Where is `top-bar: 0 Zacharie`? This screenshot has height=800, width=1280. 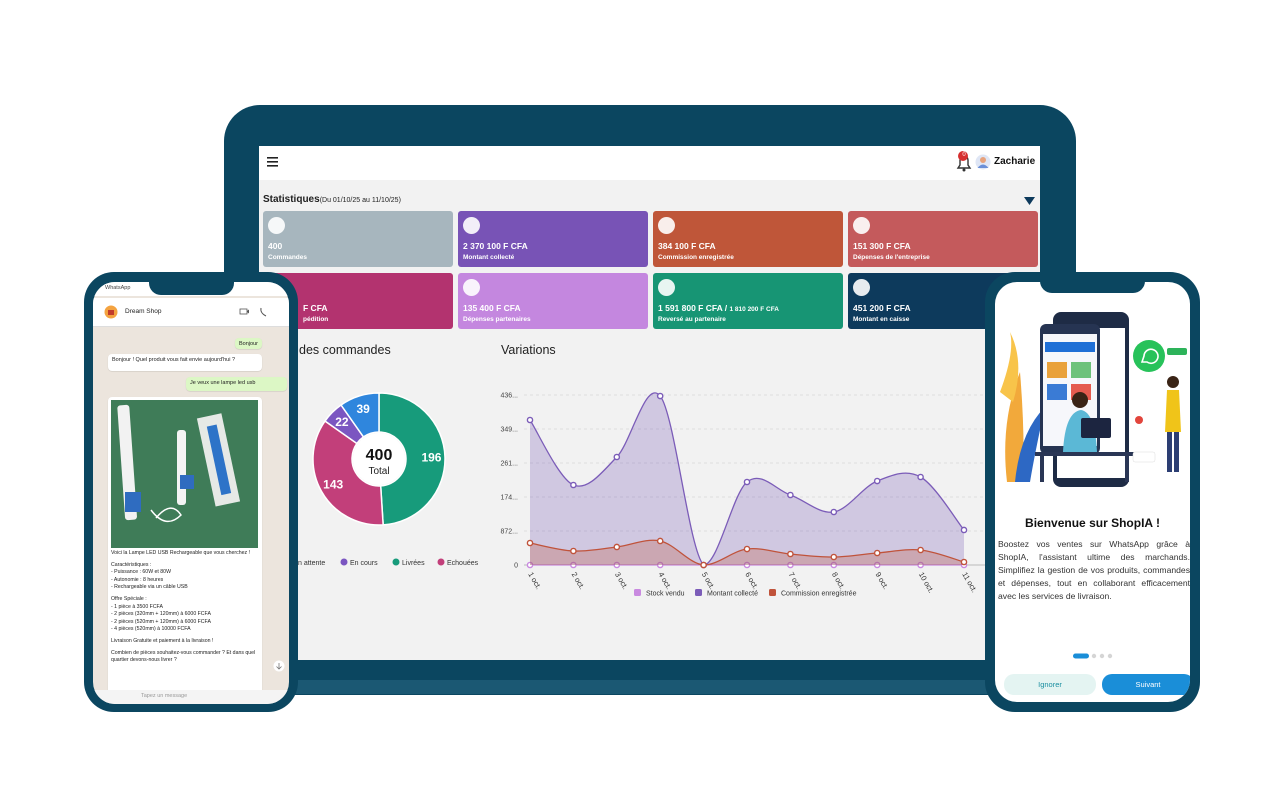 top-bar: 0 Zacharie is located at coordinates (649, 163).